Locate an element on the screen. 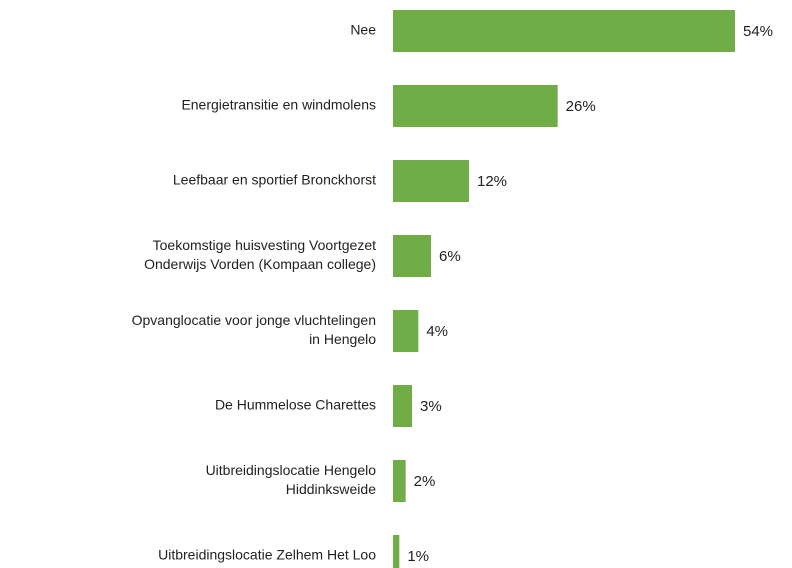 The width and height of the screenshot is (792, 568). category-label: Nee is located at coordinates (363, 30).